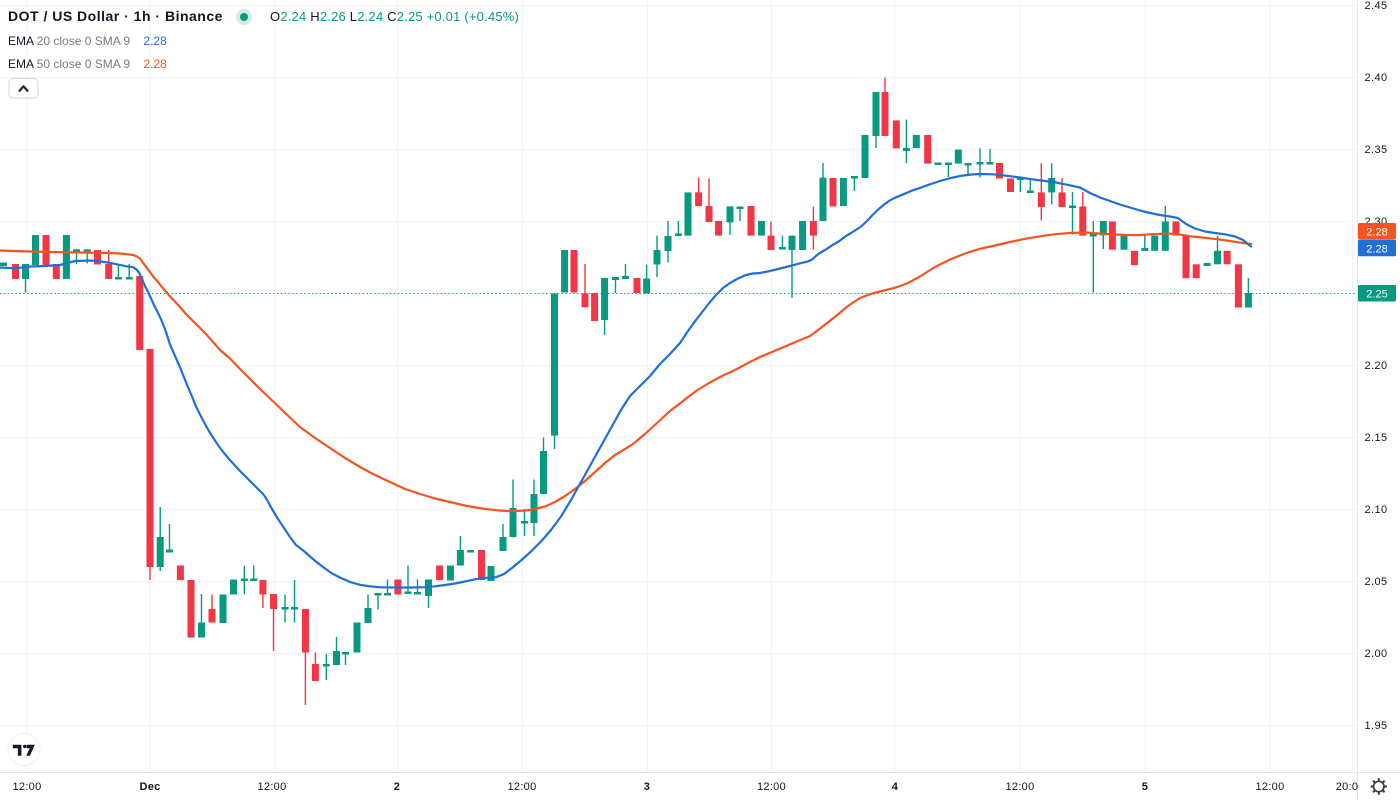 The width and height of the screenshot is (1400, 800). I want to click on svg-text: 3, so click(647, 787).